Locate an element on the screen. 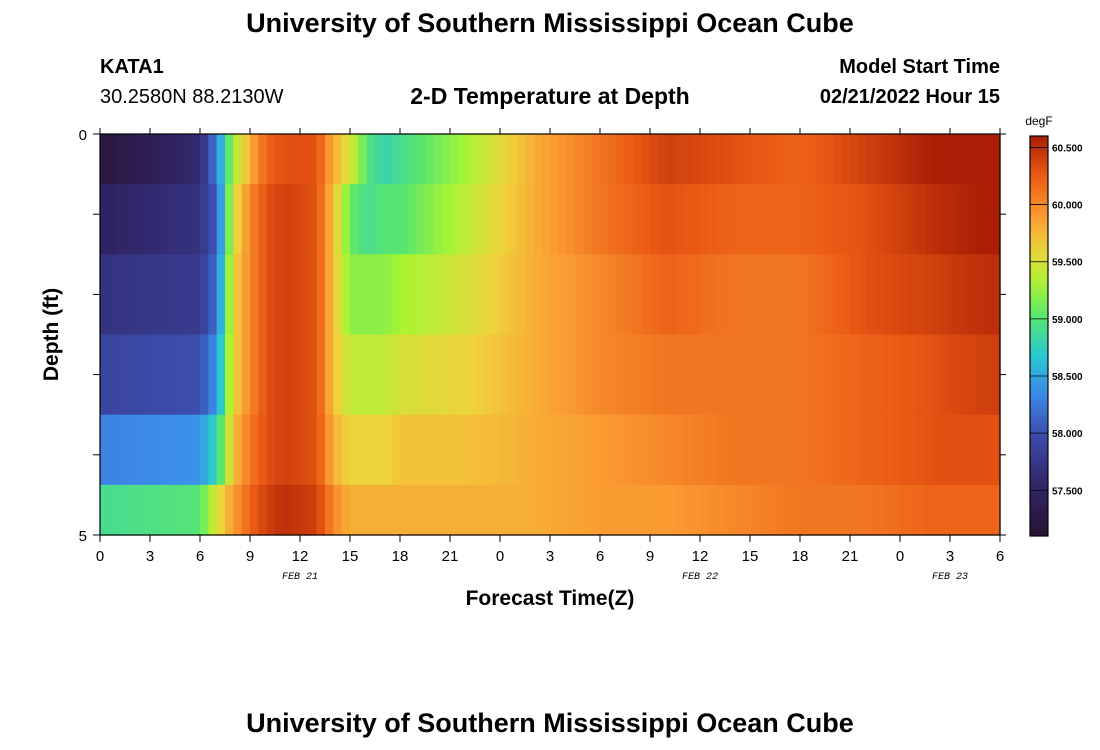  colorbar-tick-label: 58.000 is located at coordinates (1067, 434).